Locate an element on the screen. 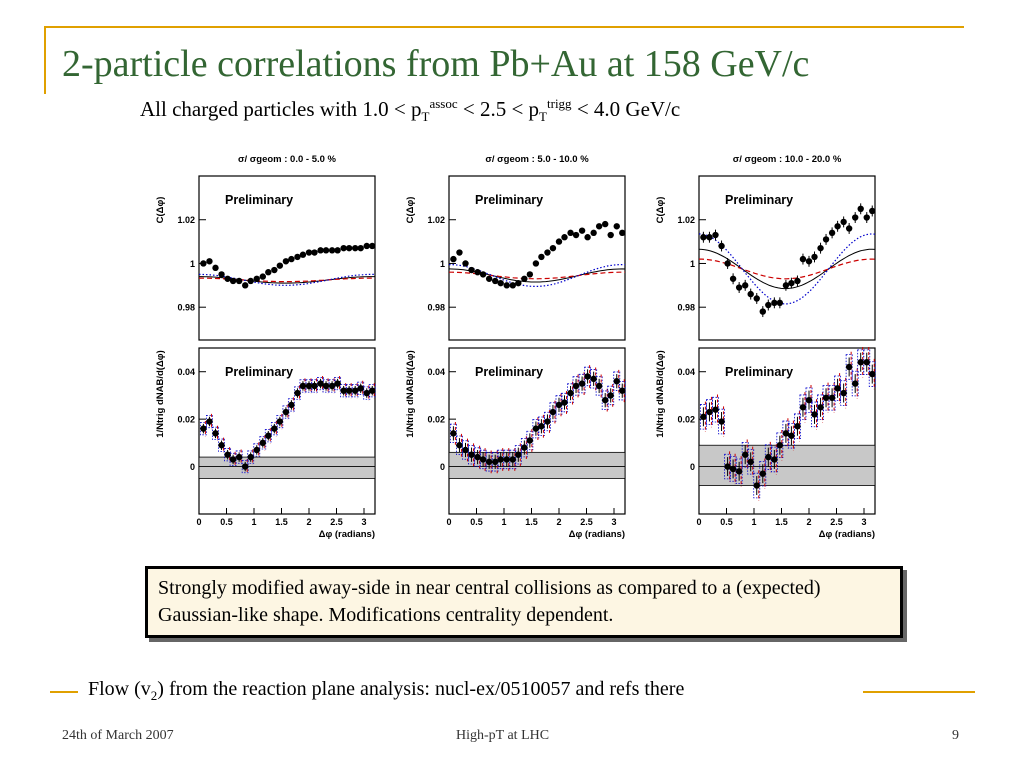 The height and width of the screenshot is (768, 1024). x-tick-label: 0 is located at coordinates (698, 522).